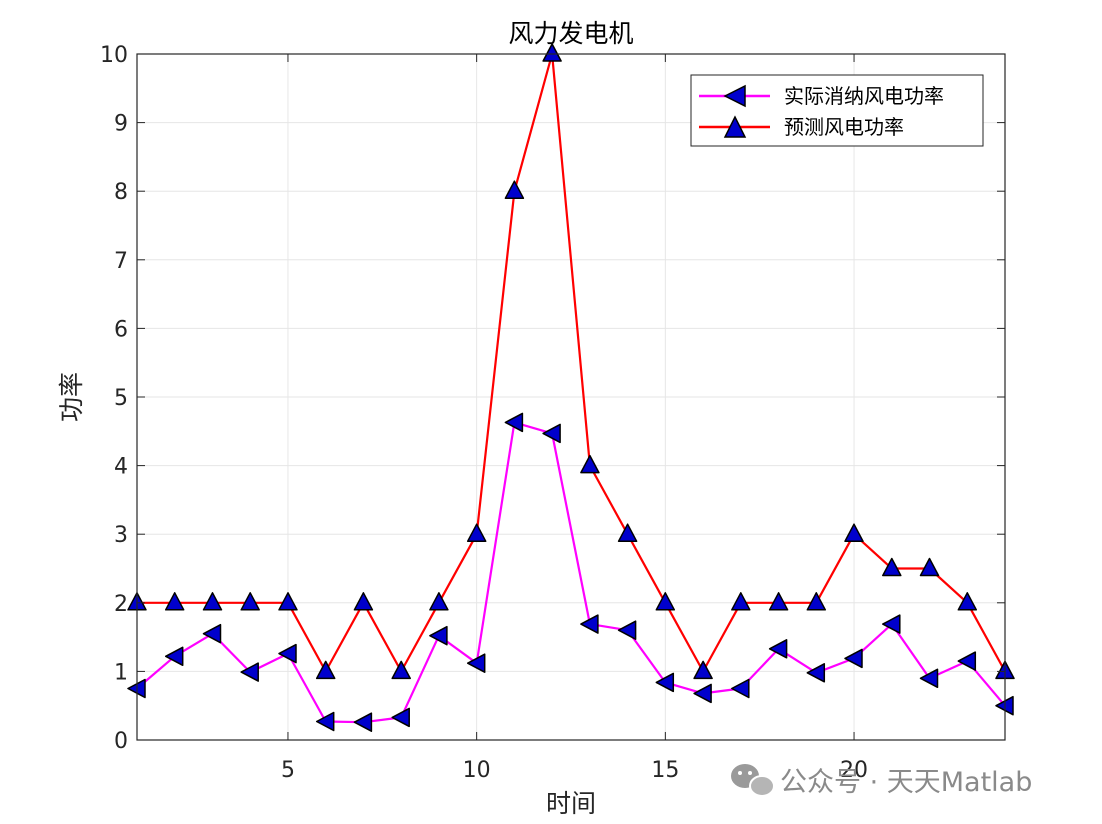 The width and height of the screenshot is (1102, 824). Describe the element at coordinates (121, 672) in the screenshot. I see `y-tick-label: 1` at that location.